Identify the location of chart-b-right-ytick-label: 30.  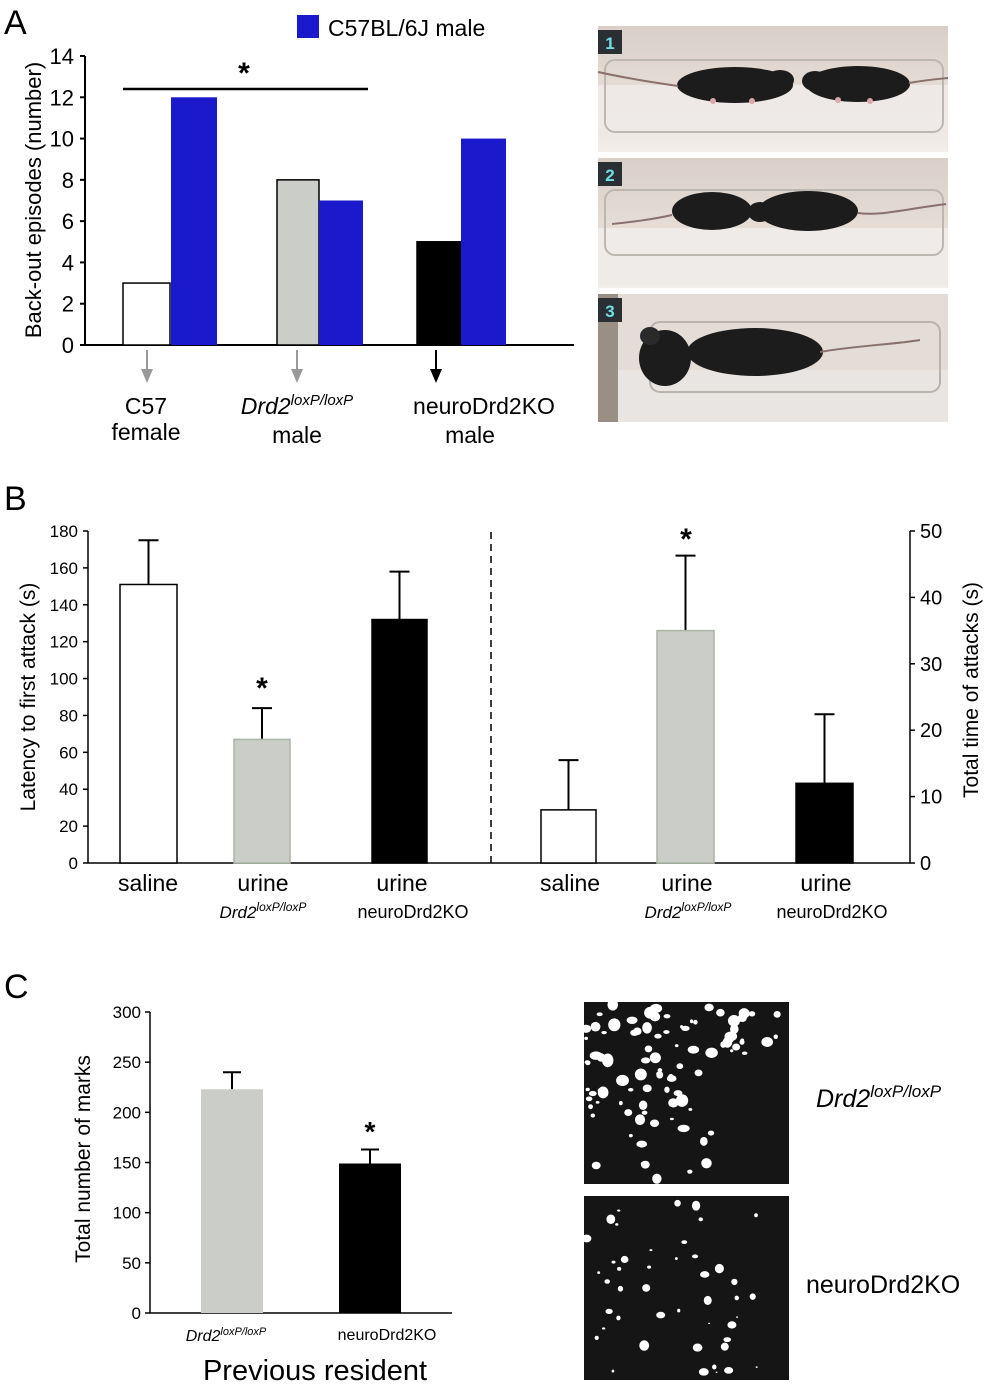
(931, 665).